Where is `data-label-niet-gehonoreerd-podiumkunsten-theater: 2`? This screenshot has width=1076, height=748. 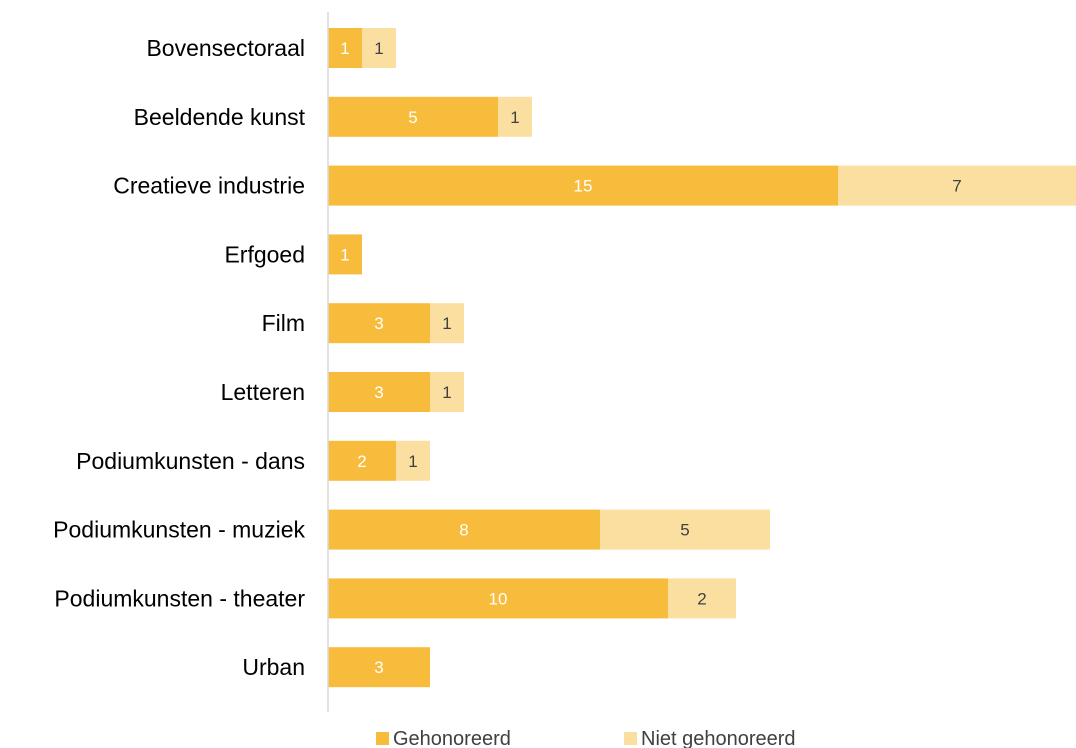
data-label-niet-gehonoreerd-podiumkunsten-theater: 2 is located at coordinates (701, 598).